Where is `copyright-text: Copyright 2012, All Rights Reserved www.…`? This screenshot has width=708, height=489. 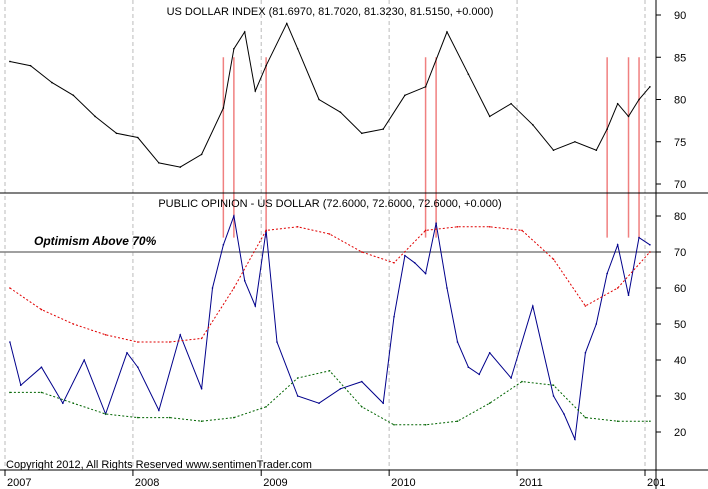
copyright-text: Copyright 2012, All Rights Reserved www.… is located at coordinates (159, 465).